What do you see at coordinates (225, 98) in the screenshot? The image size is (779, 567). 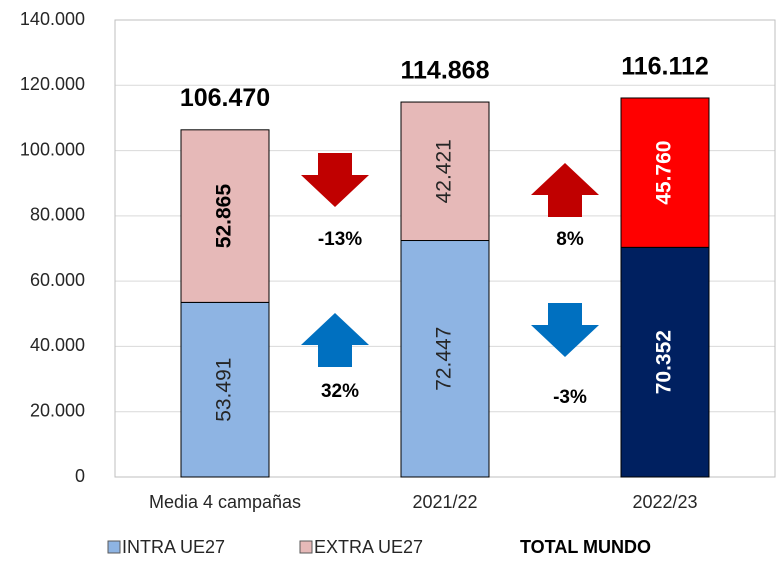 I see `total-label: 106.470` at bounding box center [225, 98].